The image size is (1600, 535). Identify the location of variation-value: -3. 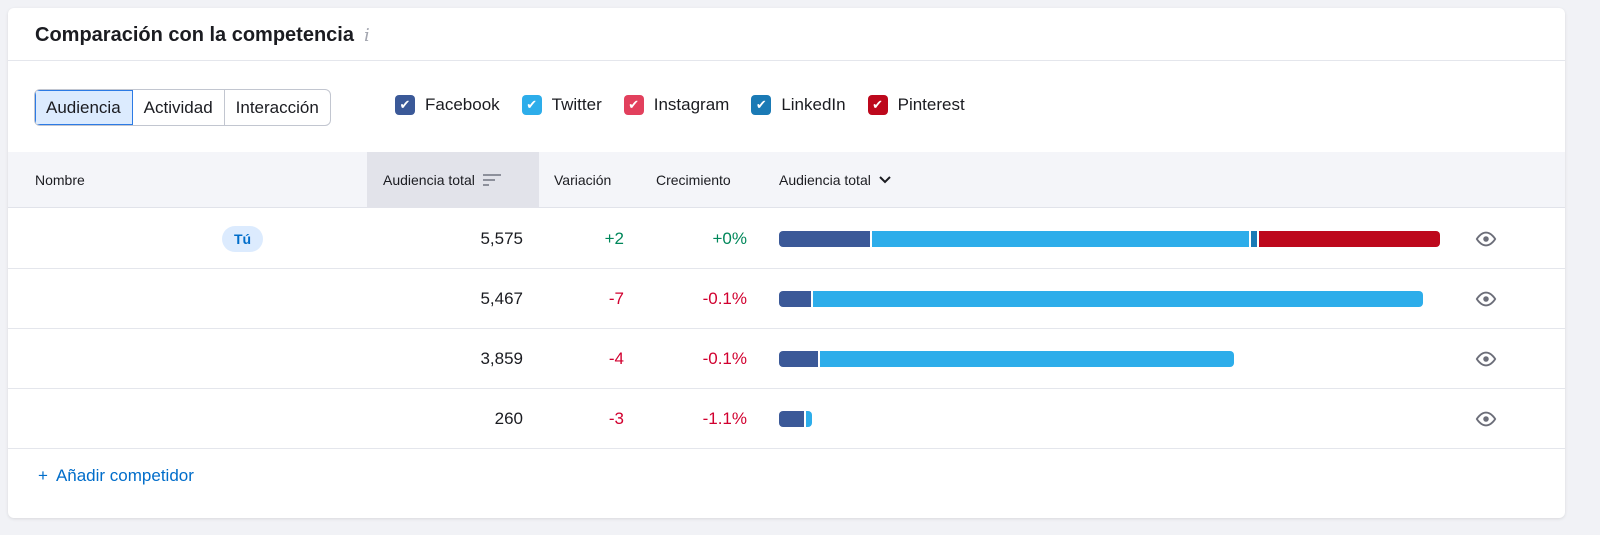
(616, 418).